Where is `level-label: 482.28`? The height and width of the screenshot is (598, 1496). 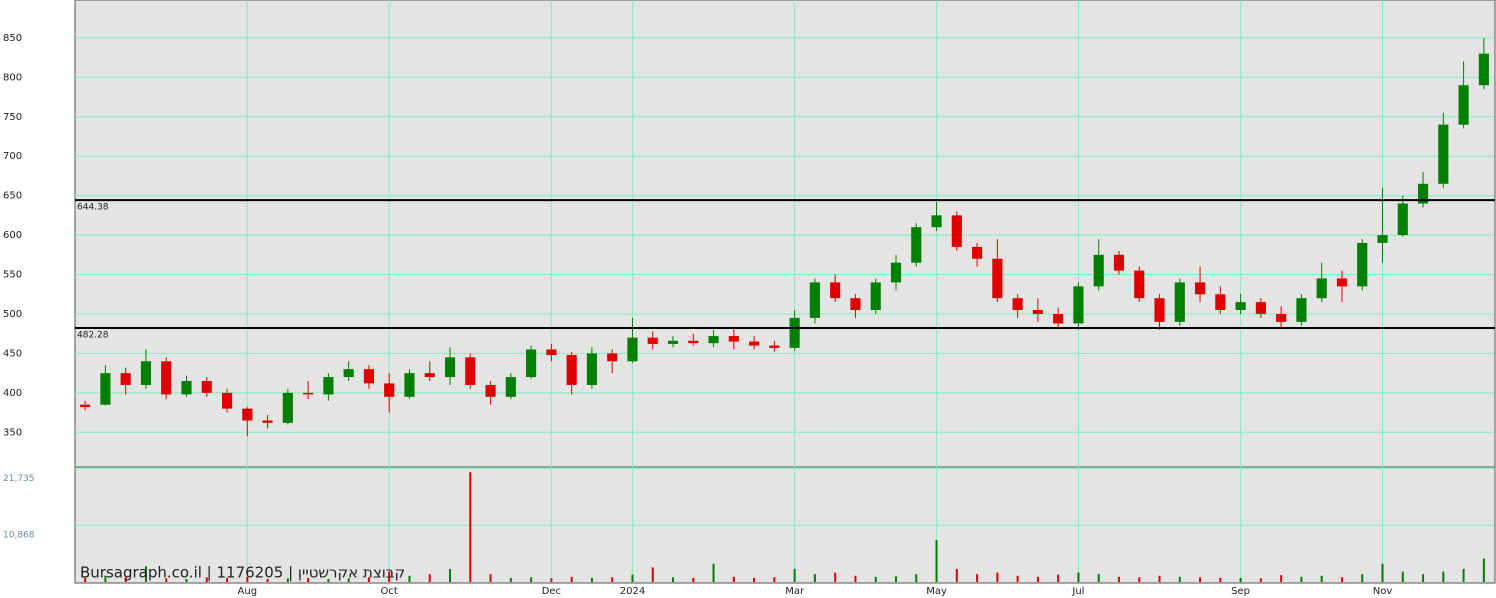 level-label: 482.28 is located at coordinates (93, 335).